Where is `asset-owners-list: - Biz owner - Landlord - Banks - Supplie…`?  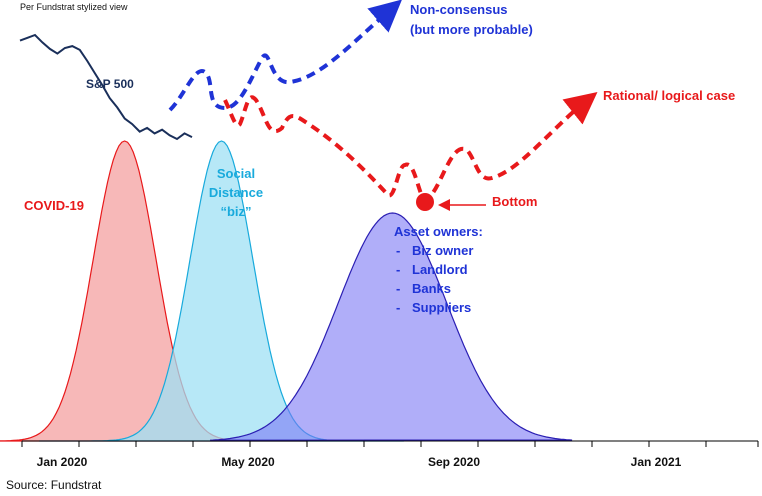 asset-owners-list: - Biz owner - Landlord - Banks - Supplie… is located at coordinates (434, 279).